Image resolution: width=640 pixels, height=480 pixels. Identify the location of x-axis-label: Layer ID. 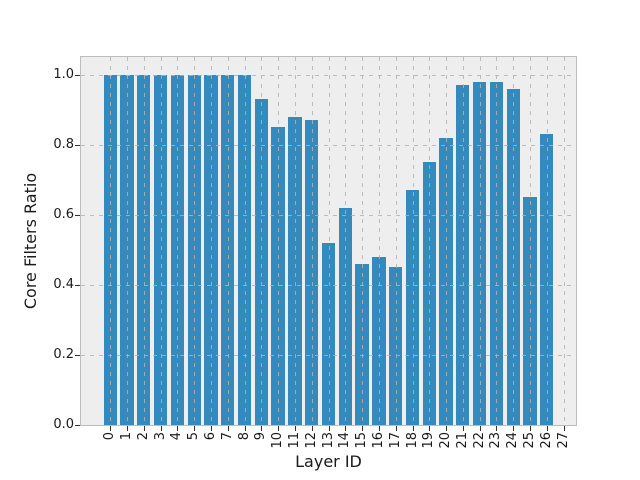
(328, 461).